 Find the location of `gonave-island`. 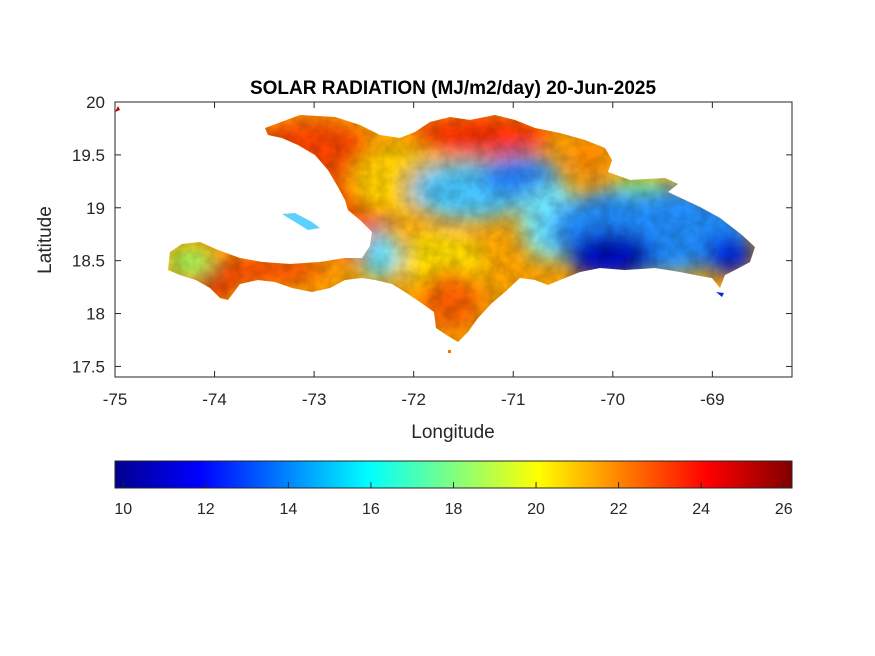

gonave-island is located at coordinates (117, 109).